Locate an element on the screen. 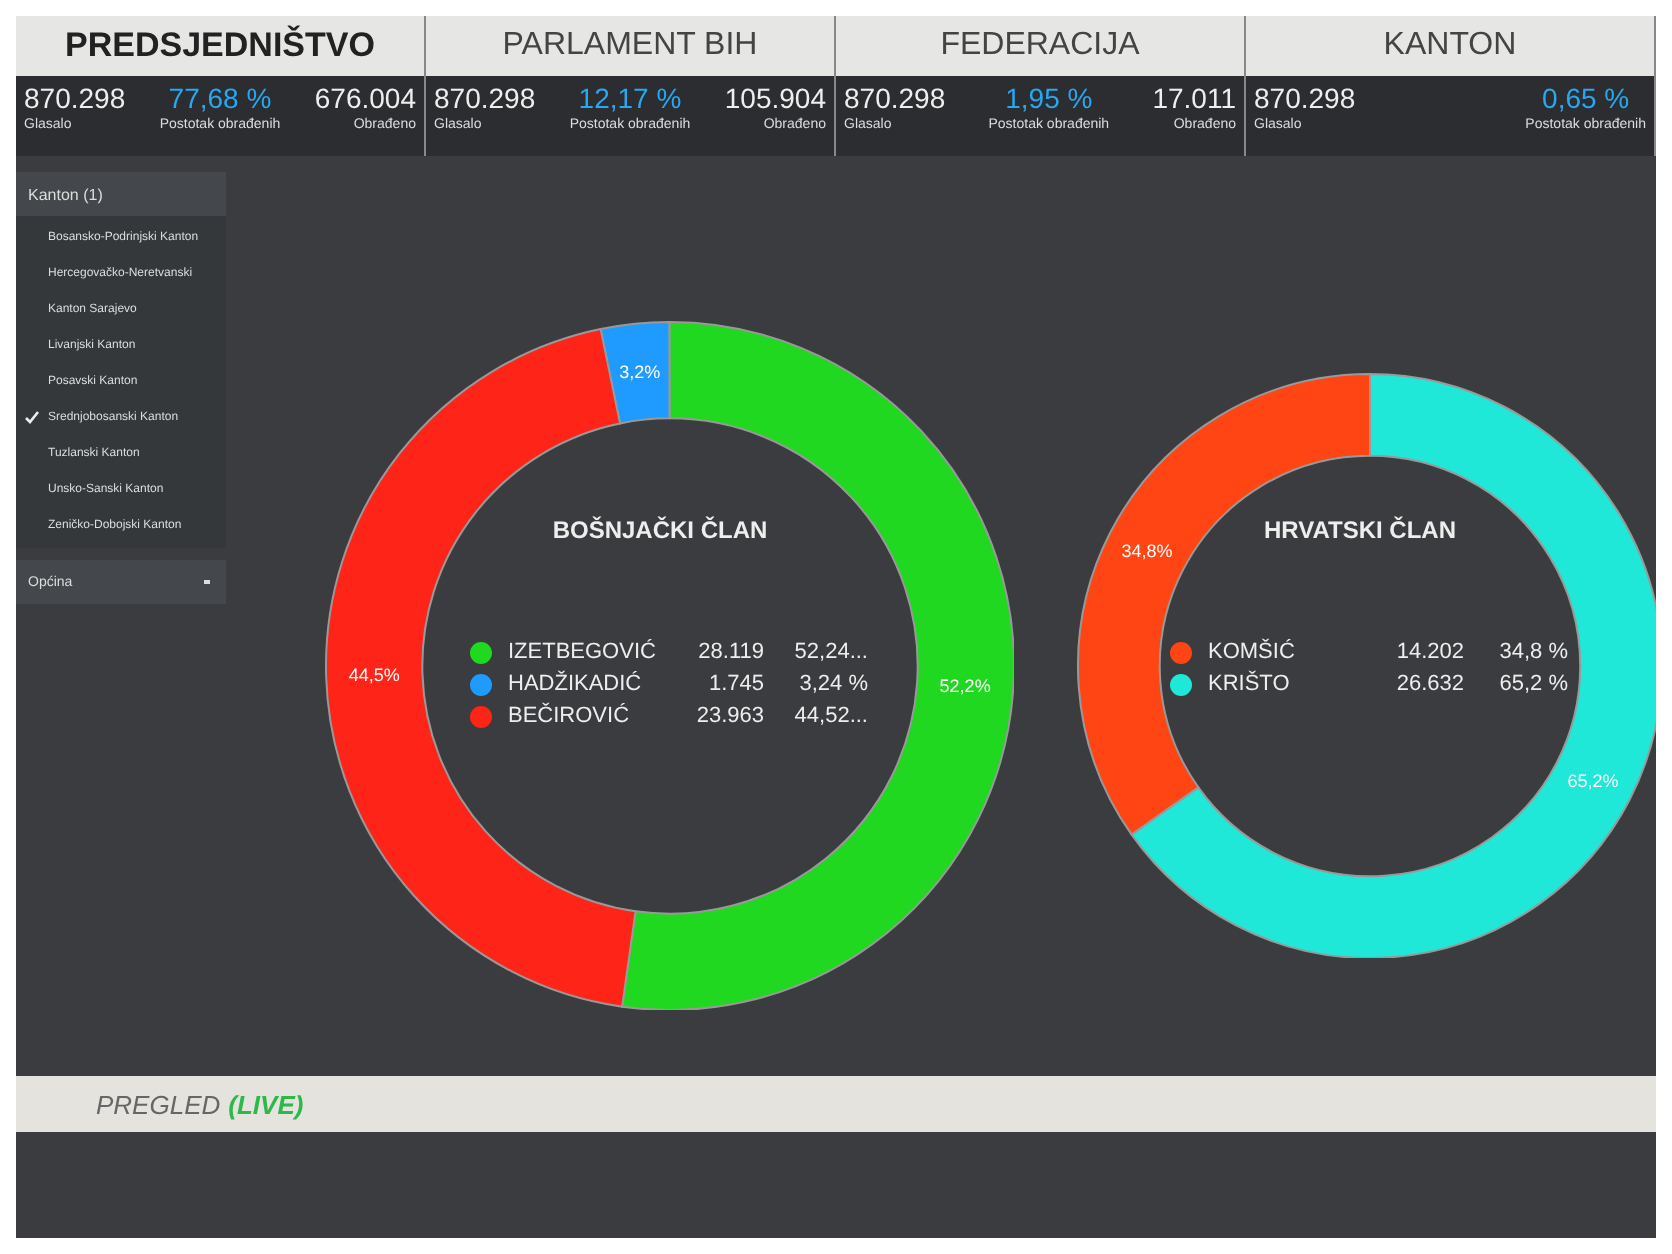 This screenshot has height=1254, width=1672. data-label: 44,5% is located at coordinates (374, 675).